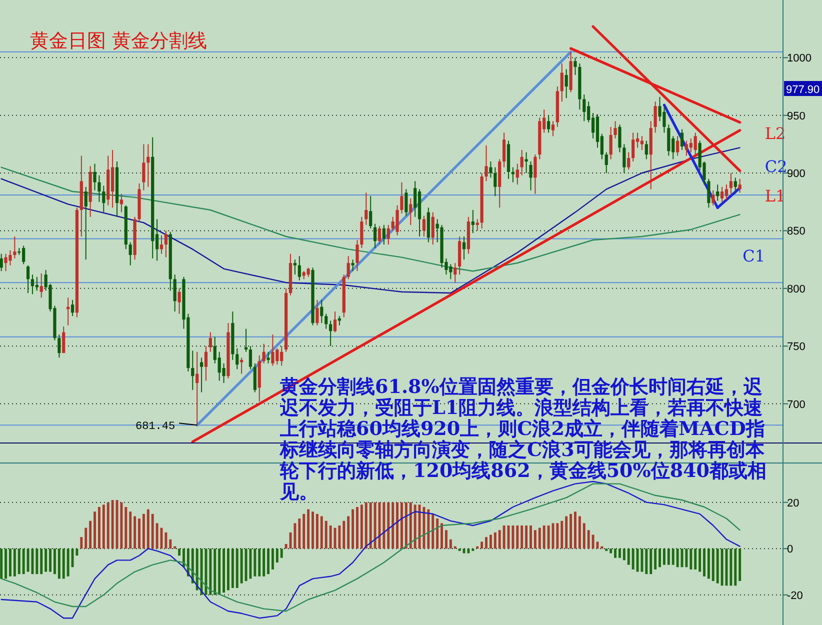  I want to click on y-tick-label: 20, so click(793, 503).